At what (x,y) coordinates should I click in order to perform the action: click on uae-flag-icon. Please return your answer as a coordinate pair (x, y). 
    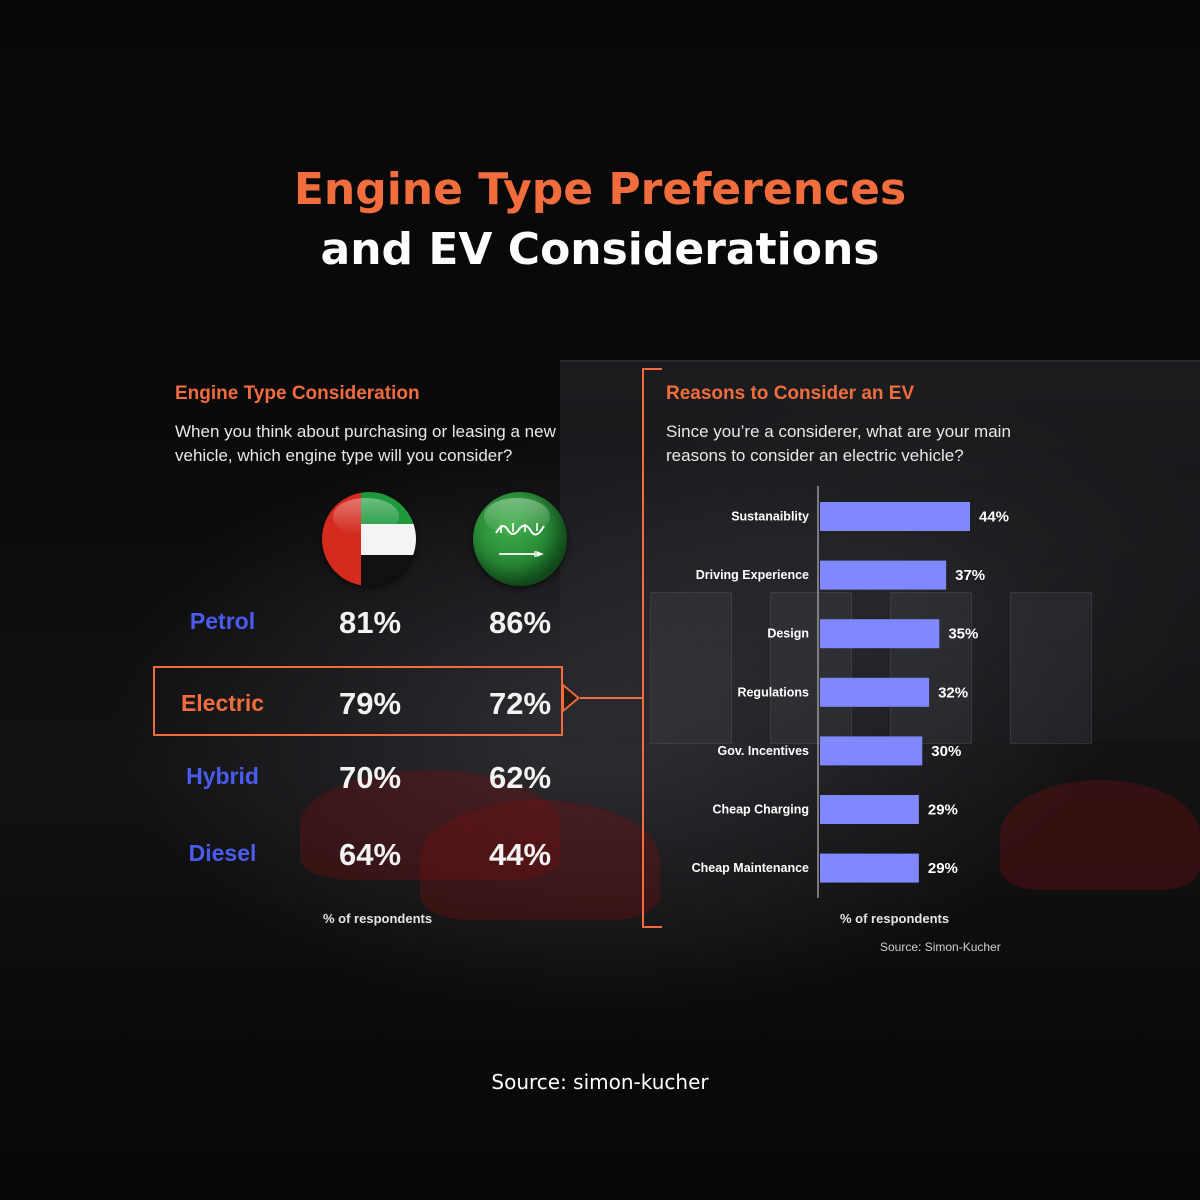
    Looking at the image, I should click on (369, 539).